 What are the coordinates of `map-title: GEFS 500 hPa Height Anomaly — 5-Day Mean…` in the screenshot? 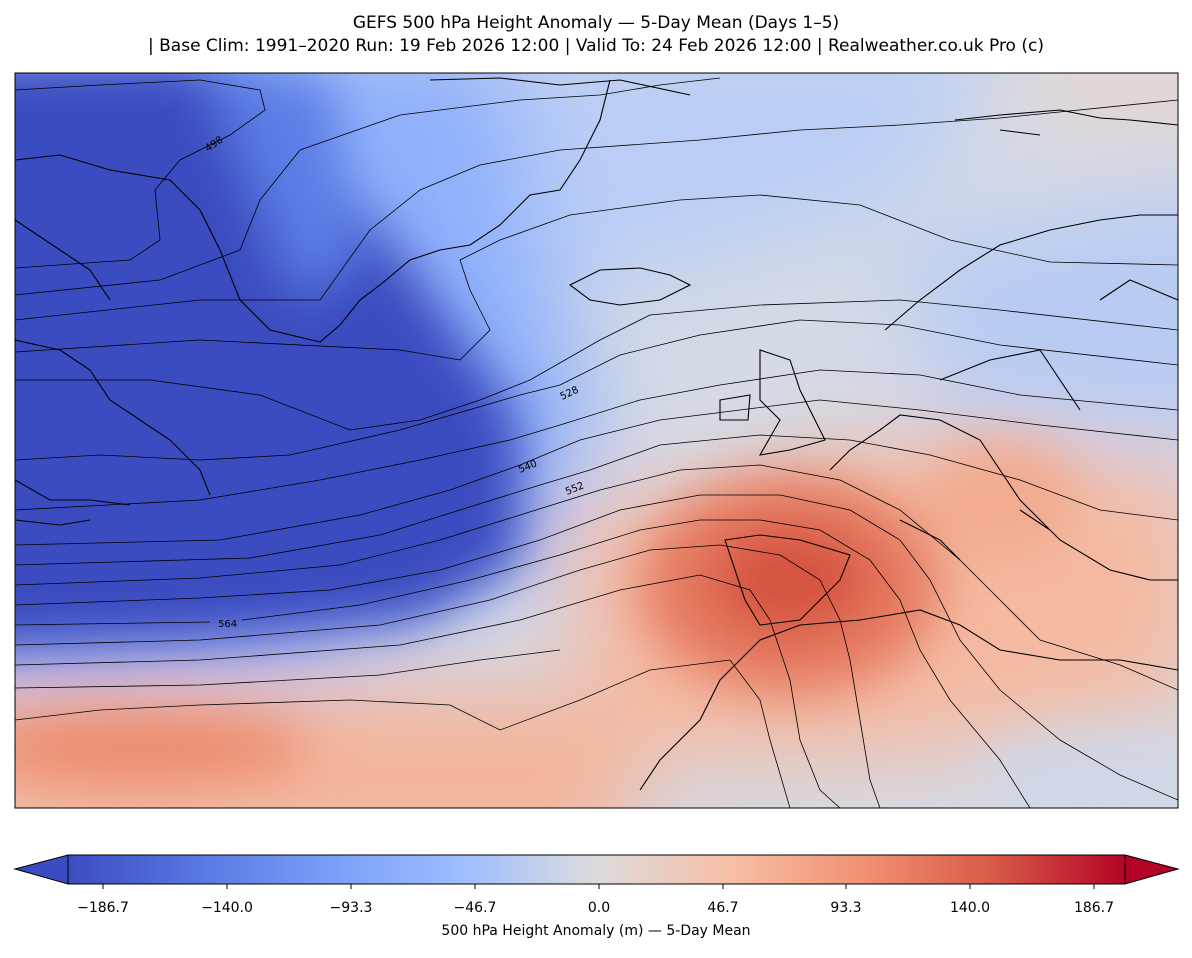 It's located at (596, 23).